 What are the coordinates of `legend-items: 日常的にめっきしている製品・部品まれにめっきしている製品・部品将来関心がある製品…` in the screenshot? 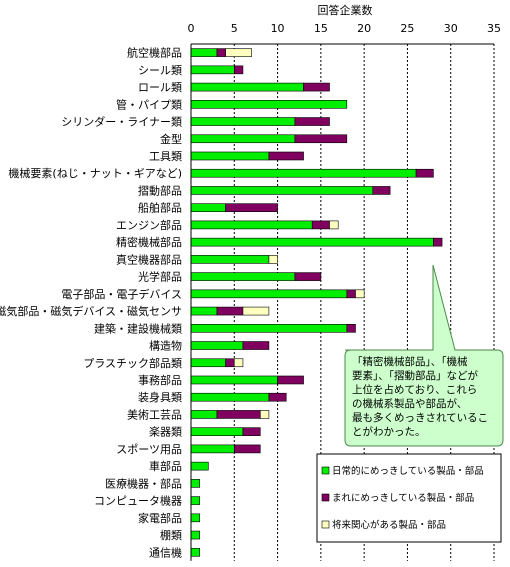 It's located at (402, 498).